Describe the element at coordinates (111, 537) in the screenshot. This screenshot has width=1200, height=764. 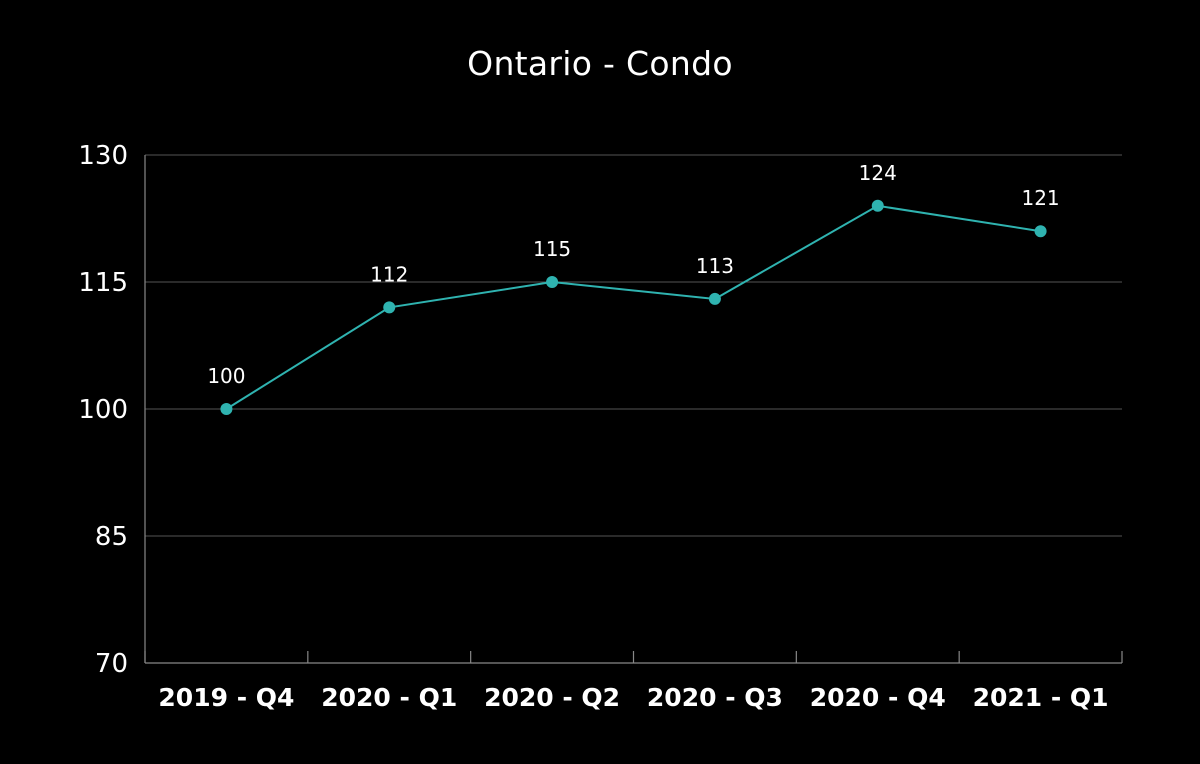
I see `y-tick-label-85: 85` at that location.